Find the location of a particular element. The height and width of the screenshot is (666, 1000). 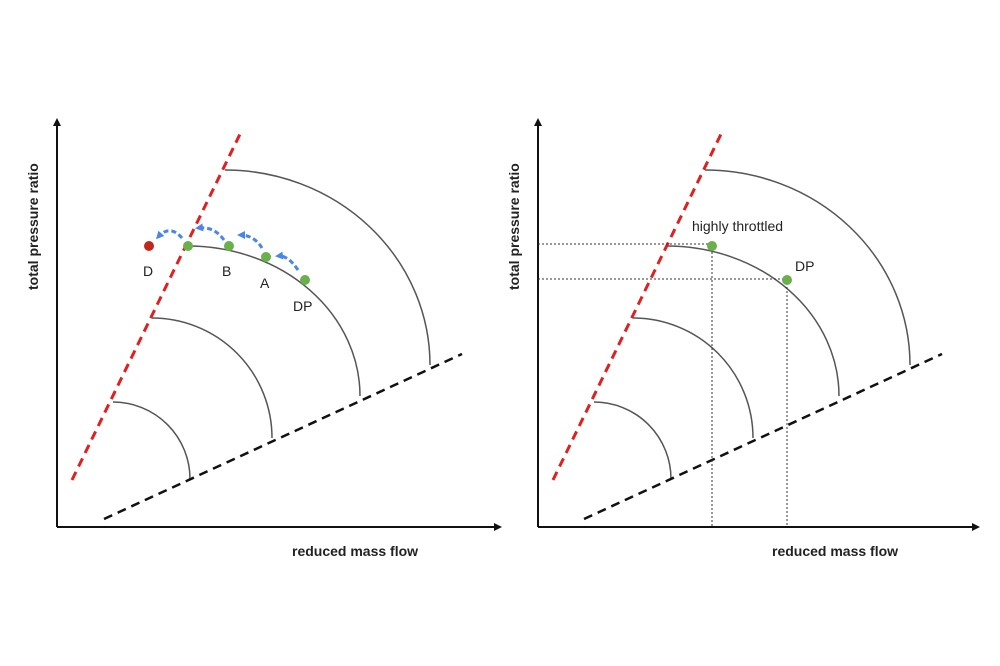

left-arrow-surge-to-d is located at coordinates (169, 234).